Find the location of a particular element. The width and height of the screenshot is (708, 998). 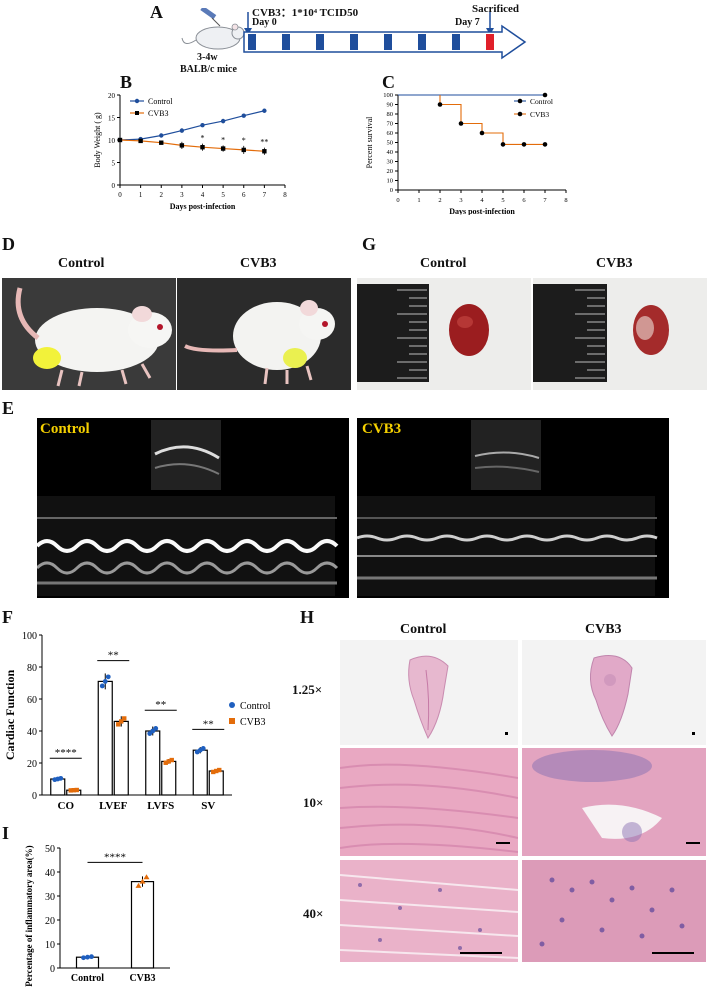

x-tick-label: SV is located at coordinates (208, 806).